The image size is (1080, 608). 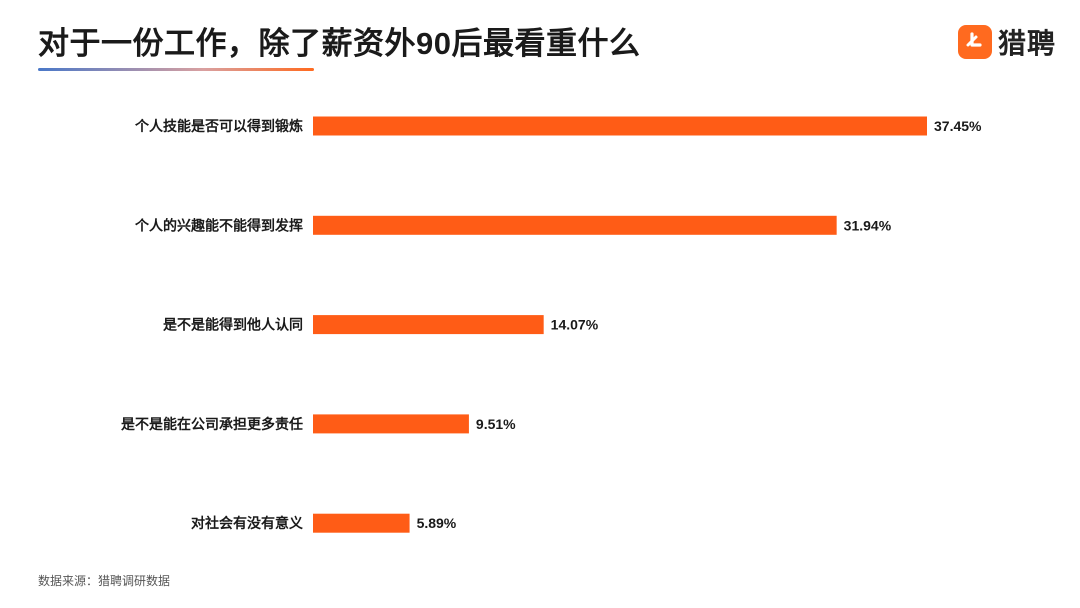 I want to click on category-label: 是不是能在公司承担更多责任, so click(x=212, y=424).